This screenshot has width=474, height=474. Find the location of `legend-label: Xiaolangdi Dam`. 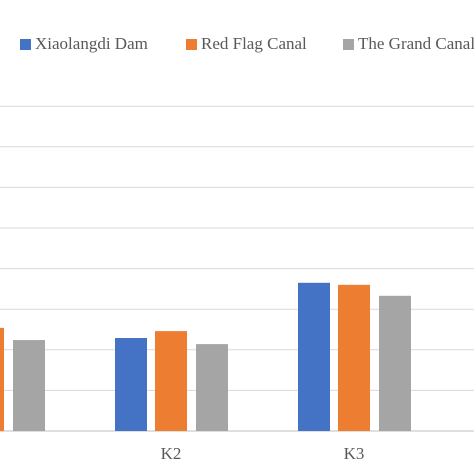

legend-label: Xiaolangdi Dam is located at coordinates (91, 43).